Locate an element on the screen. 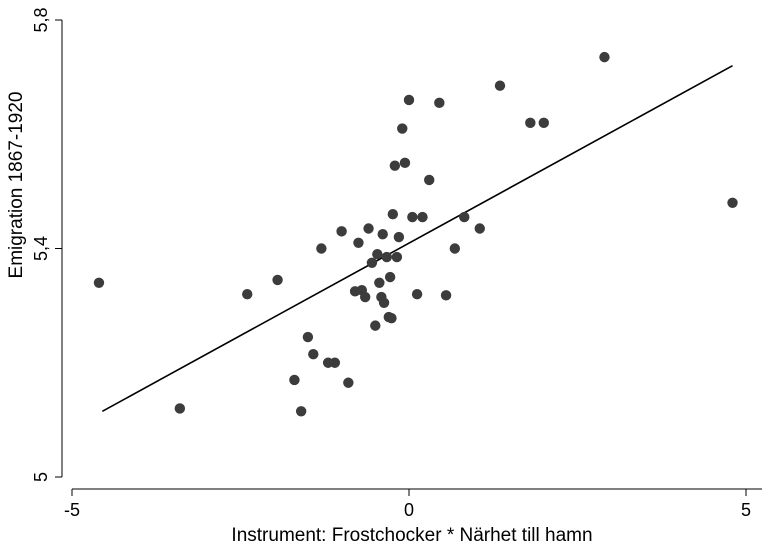  y-tick-label: 5 is located at coordinates (41, 477).